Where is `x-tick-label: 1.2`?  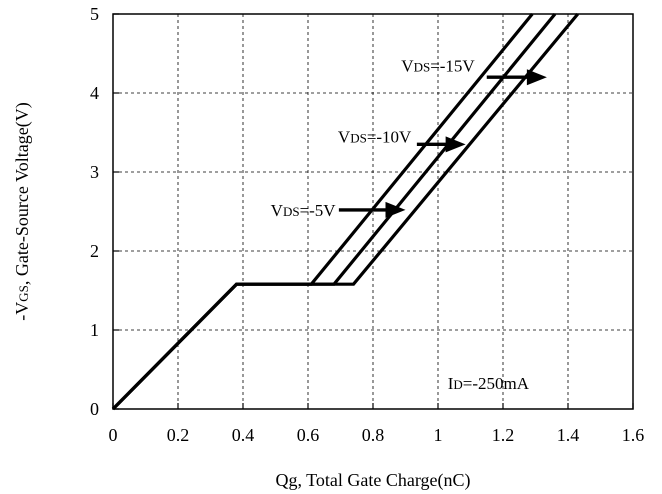
x-tick-label: 1.2 is located at coordinates (503, 435).